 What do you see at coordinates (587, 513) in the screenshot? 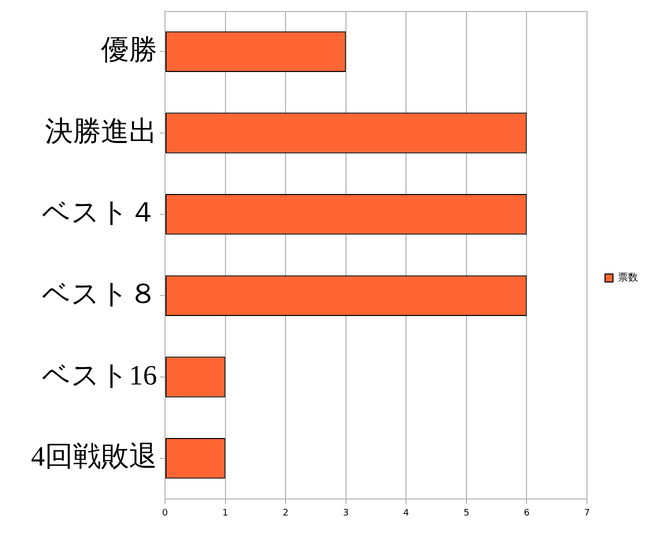
I see `x-tick-label: 7` at bounding box center [587, 513].